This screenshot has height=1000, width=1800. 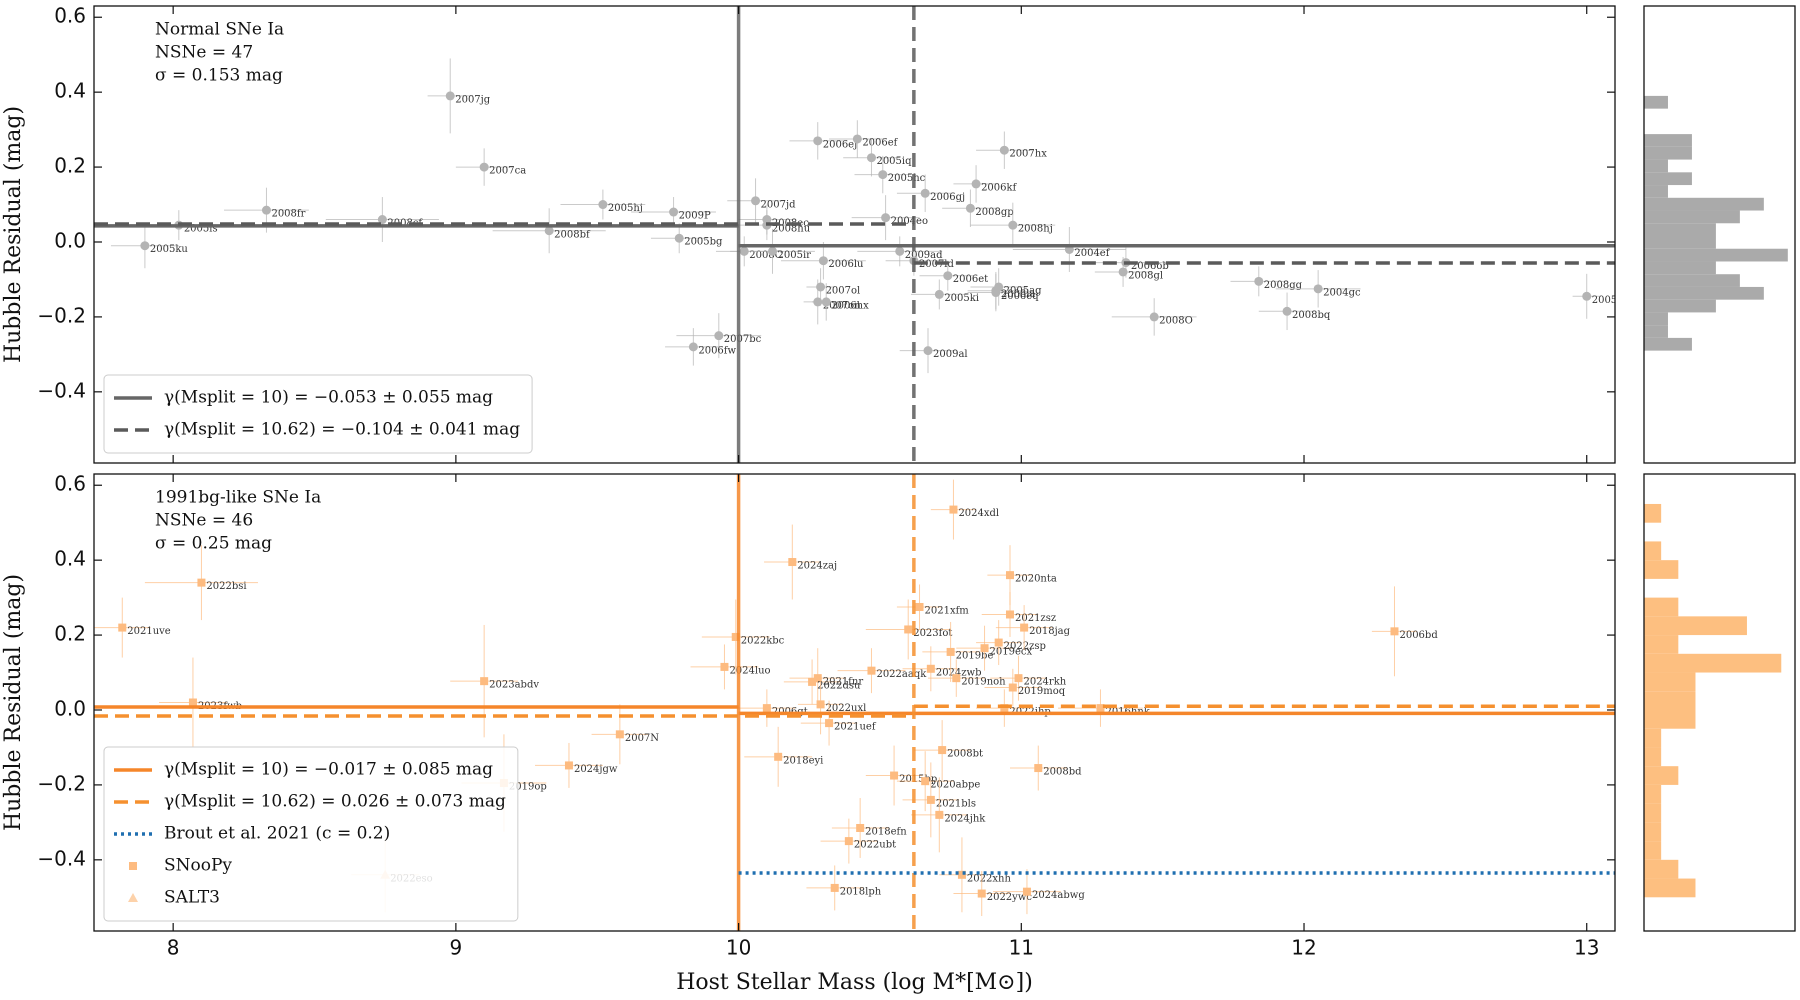 I want to click on point-label: 2024rkh, so click(x=1044, y=682).